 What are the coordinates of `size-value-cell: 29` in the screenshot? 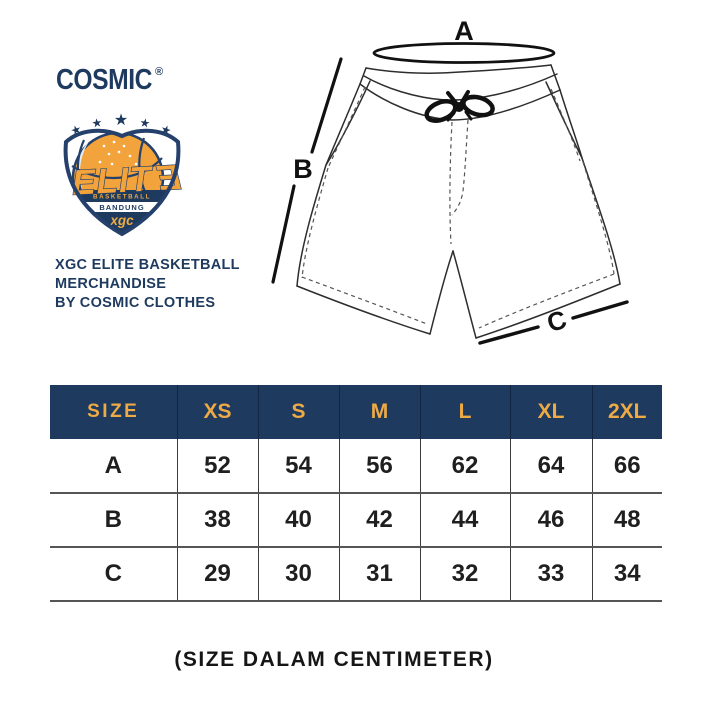 It's located at (217, 574).